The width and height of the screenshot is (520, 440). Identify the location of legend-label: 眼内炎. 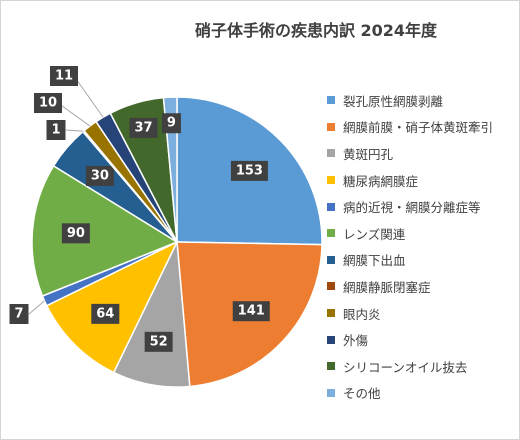
(362, 314).